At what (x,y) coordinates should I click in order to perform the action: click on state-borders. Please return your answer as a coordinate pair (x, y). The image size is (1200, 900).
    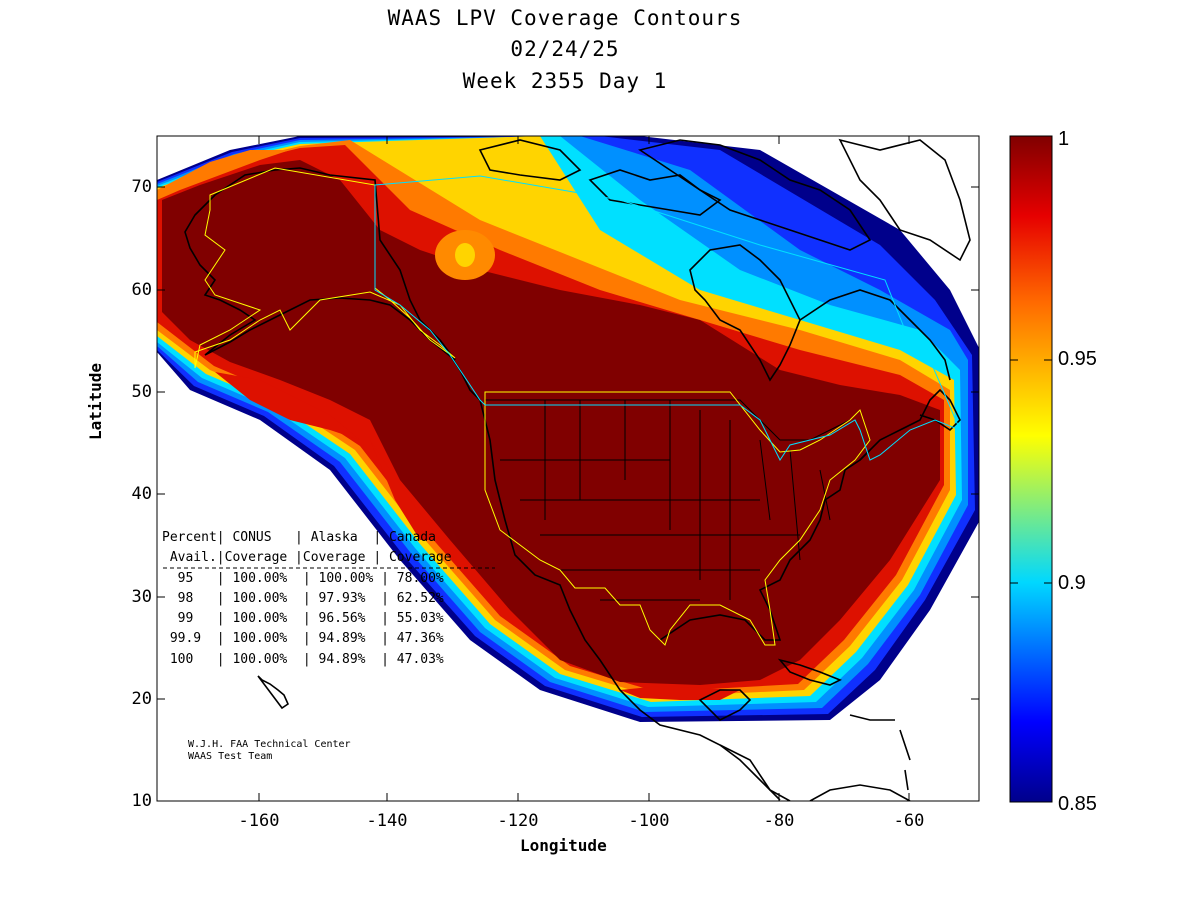
    Looking at the image, I should click on (668, 500).